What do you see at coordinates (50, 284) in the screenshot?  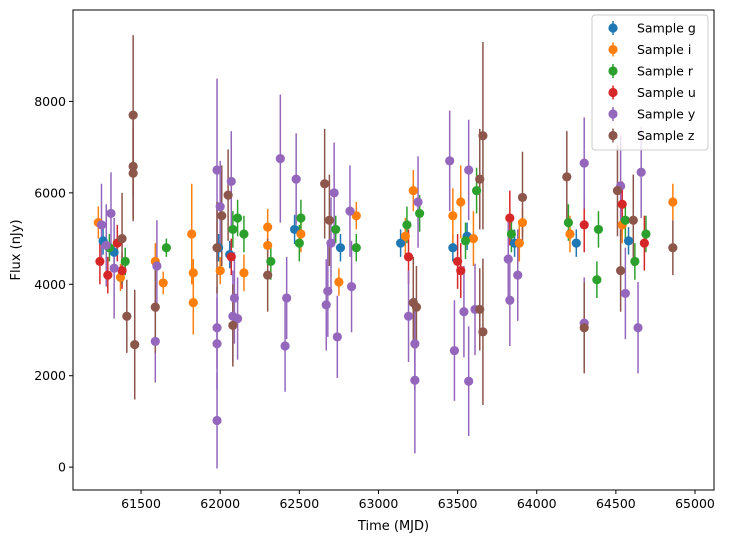 I see `y-tick-label: 4000` at bounding box center [50, 284].